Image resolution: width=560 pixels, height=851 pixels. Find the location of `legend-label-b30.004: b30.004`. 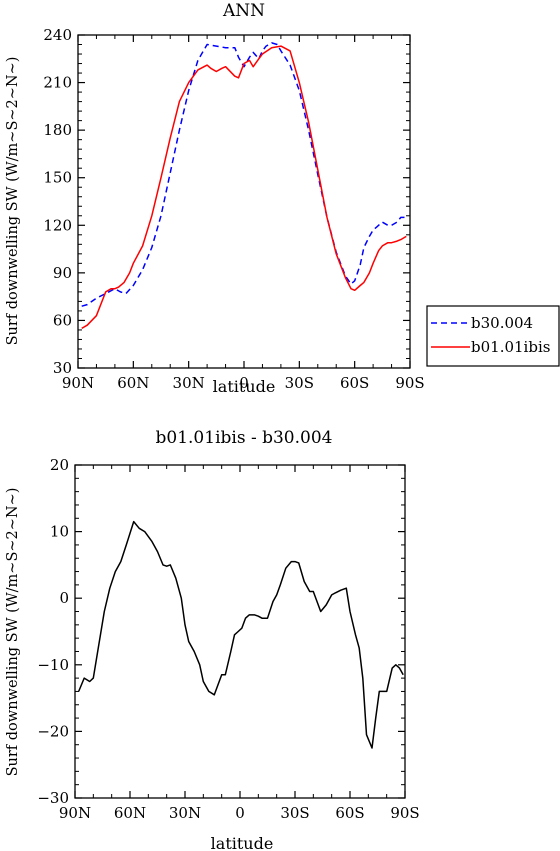

legend-label-b30.004: b30.004 is located at coordinates (502, 323).